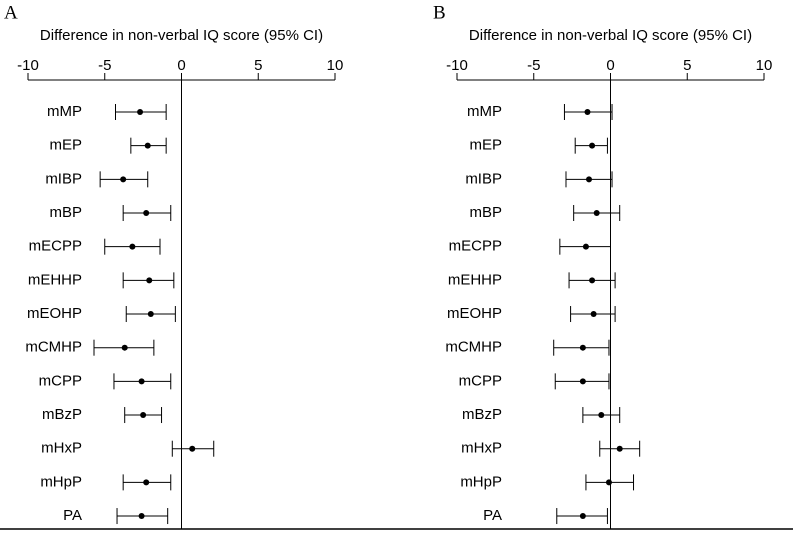 The width and height of the screenshot is (793, 534). I want to click on panel-label: B, so click(439, 12).